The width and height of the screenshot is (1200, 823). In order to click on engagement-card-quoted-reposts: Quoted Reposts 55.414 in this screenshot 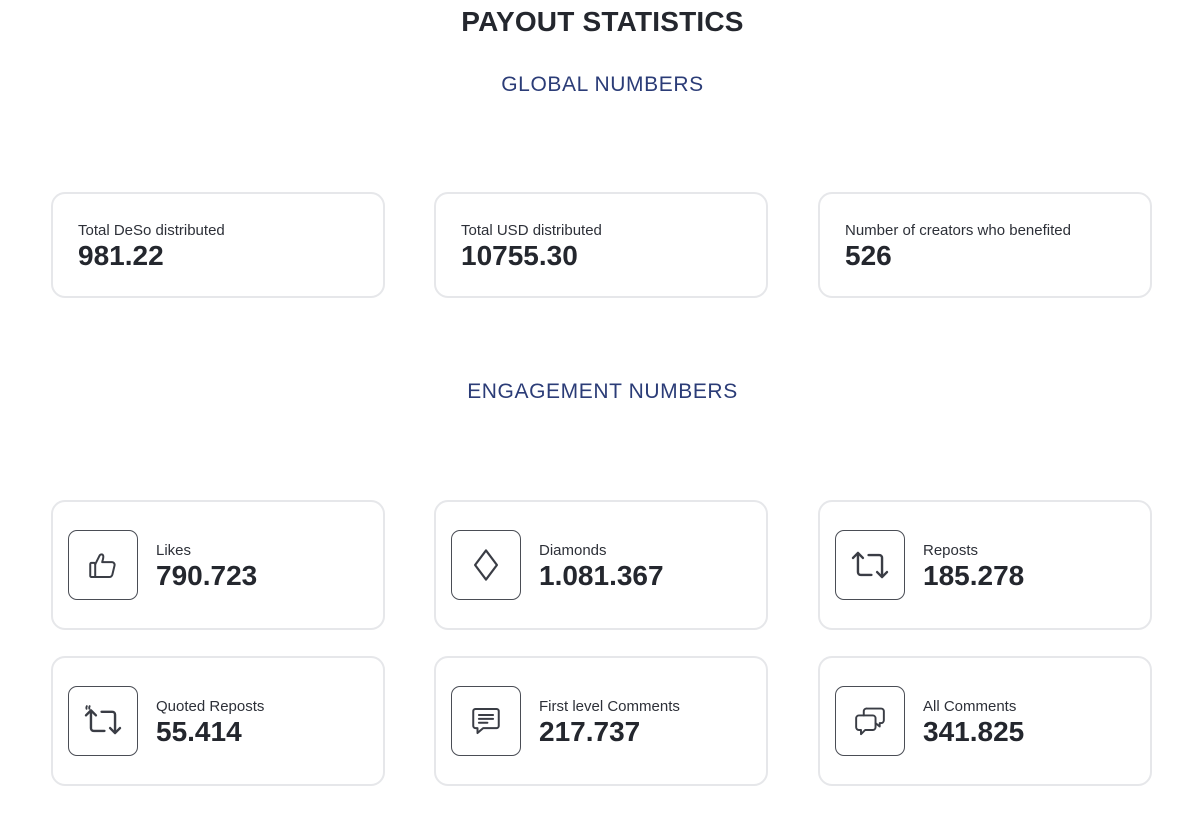, I will do `click(218, 721)`.